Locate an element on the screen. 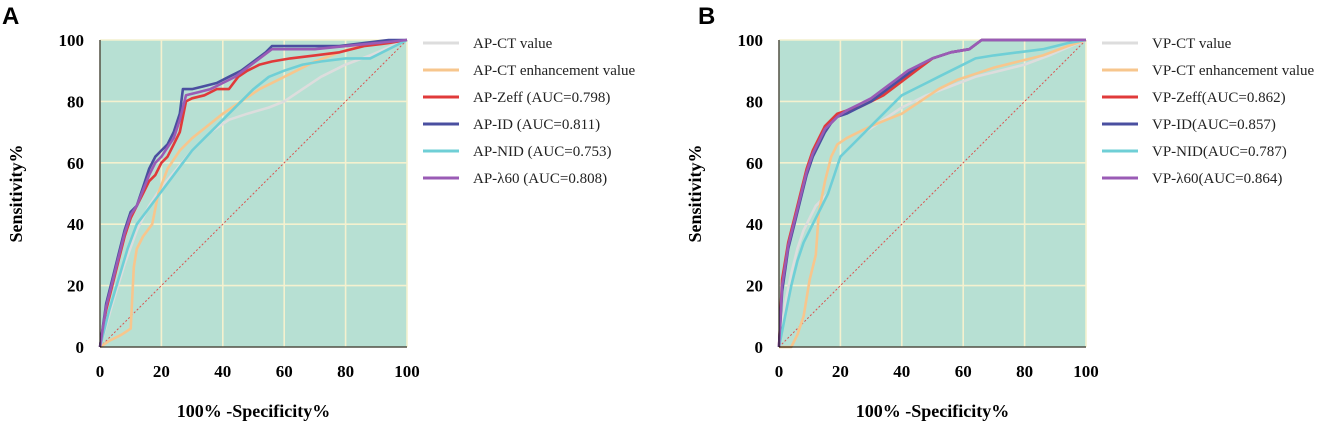 The image size is (1324, 422). panel-a-letter: A is located at coordinates (10, 16).